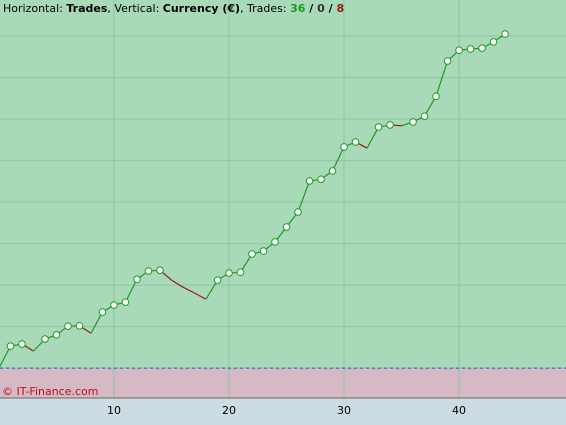 The width and height of the screenshot is (566, 425). What do you see at coordinates (344, 410) in the screenshot?
I see `x-tick-label: 30` at bounding box center [344, 410].